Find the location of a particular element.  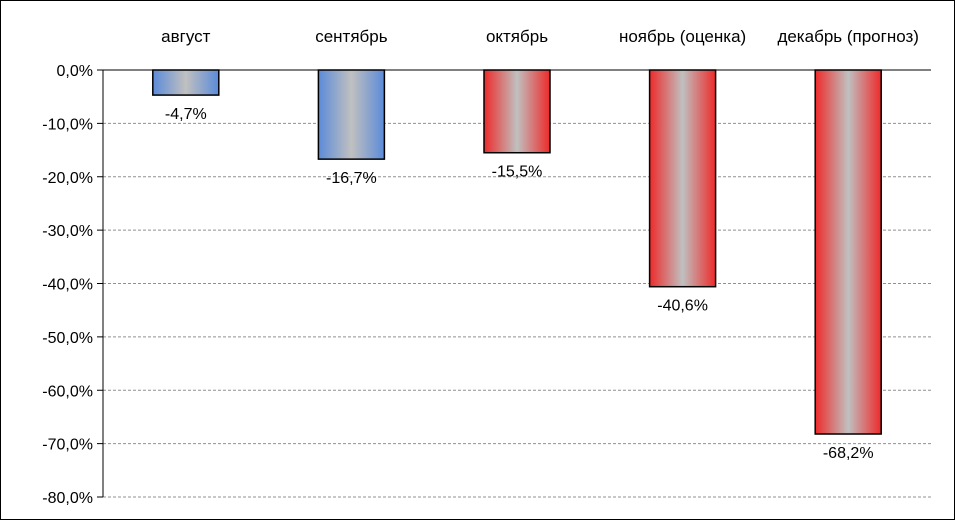

y-tick-label: -40,0% is located at coordinates (67, 285).